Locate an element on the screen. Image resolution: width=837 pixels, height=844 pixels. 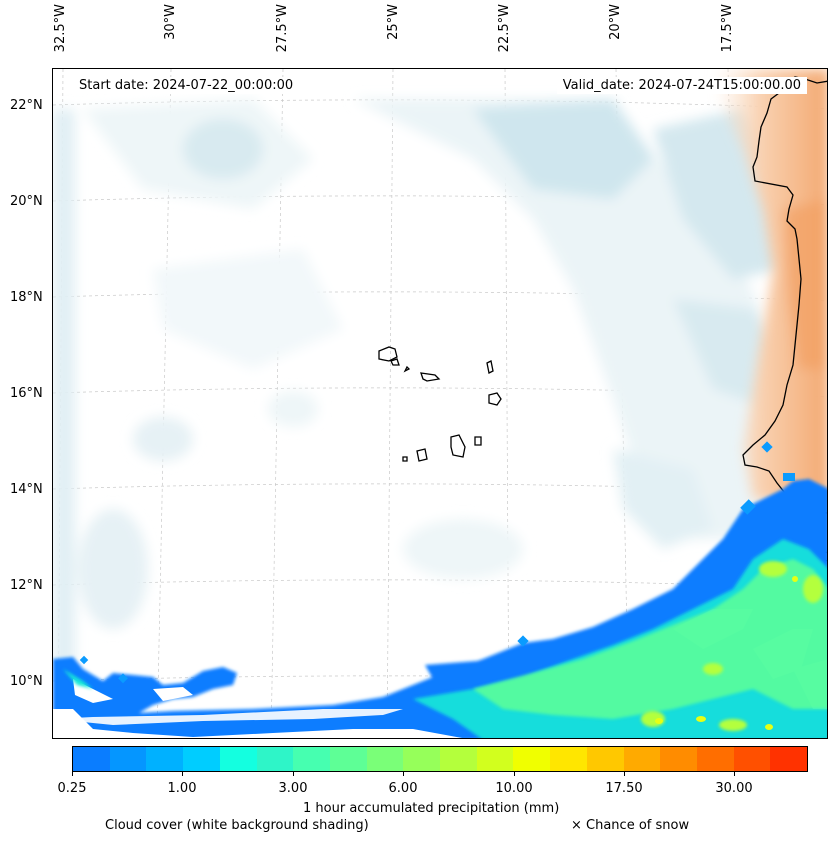
lon-label-22-5w: 22.5°W is located at coordinates (504, 28).